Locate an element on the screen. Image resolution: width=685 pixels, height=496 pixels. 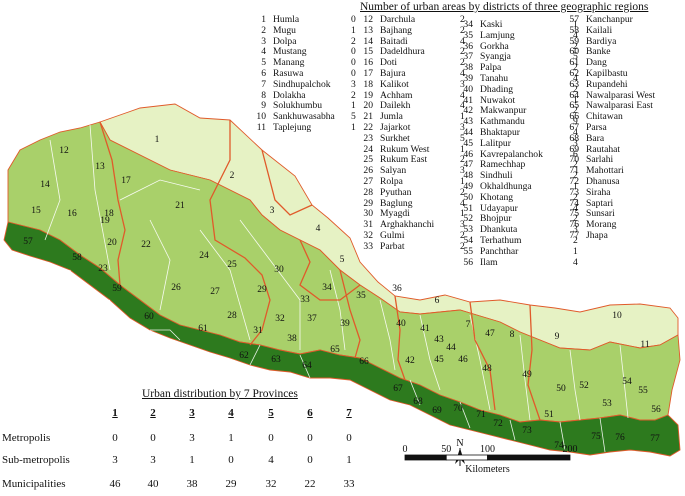
district-map-label: 23 is located at coordinates (103, 269).